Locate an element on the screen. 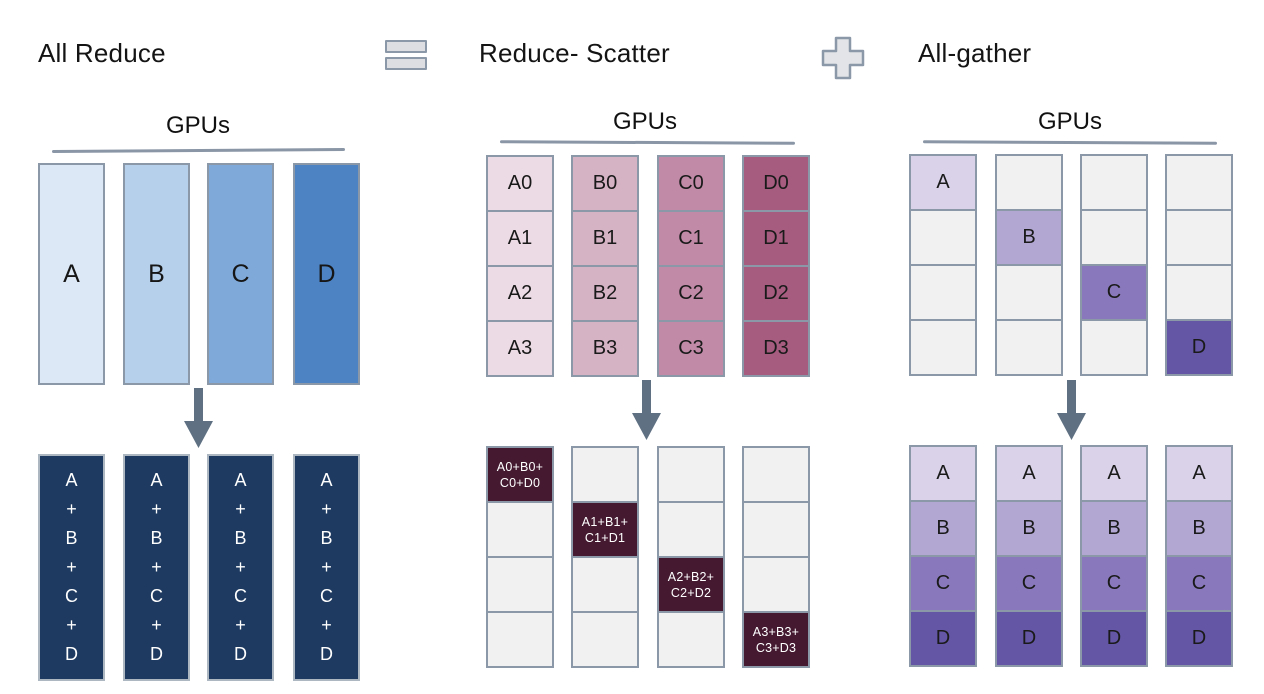 Image resolution: width=1264 pixels, height=694 pixels. rs-sum-cell-3: A3+B3+ C3+D3 is located at coordinates (776, 639).